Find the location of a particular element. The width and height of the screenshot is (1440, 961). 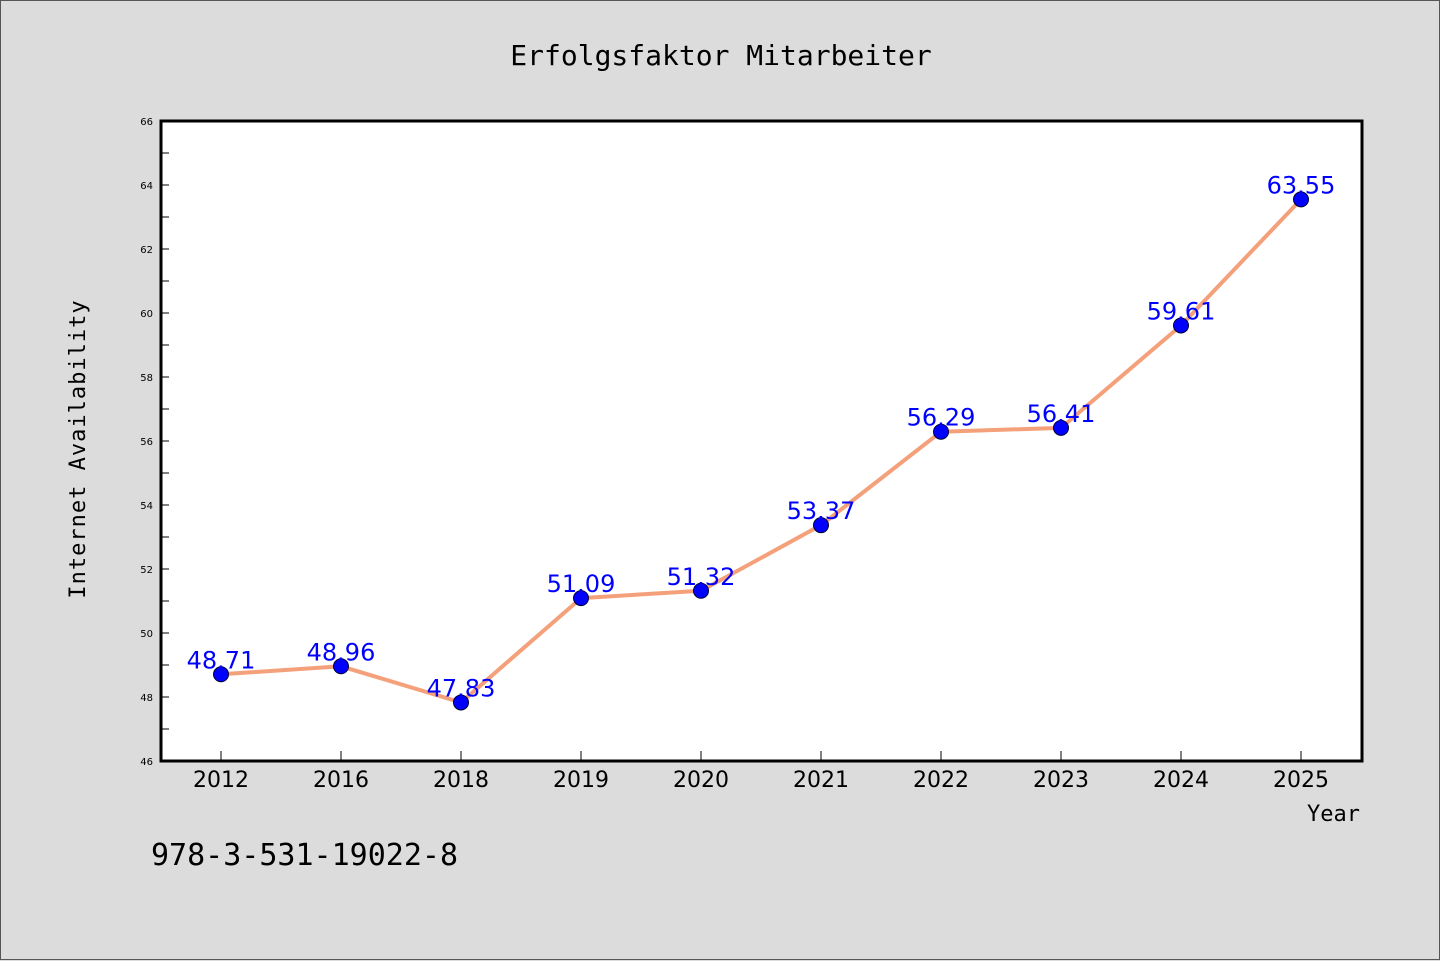

y-tick-label: 64 is located at coordinates (146, 186).